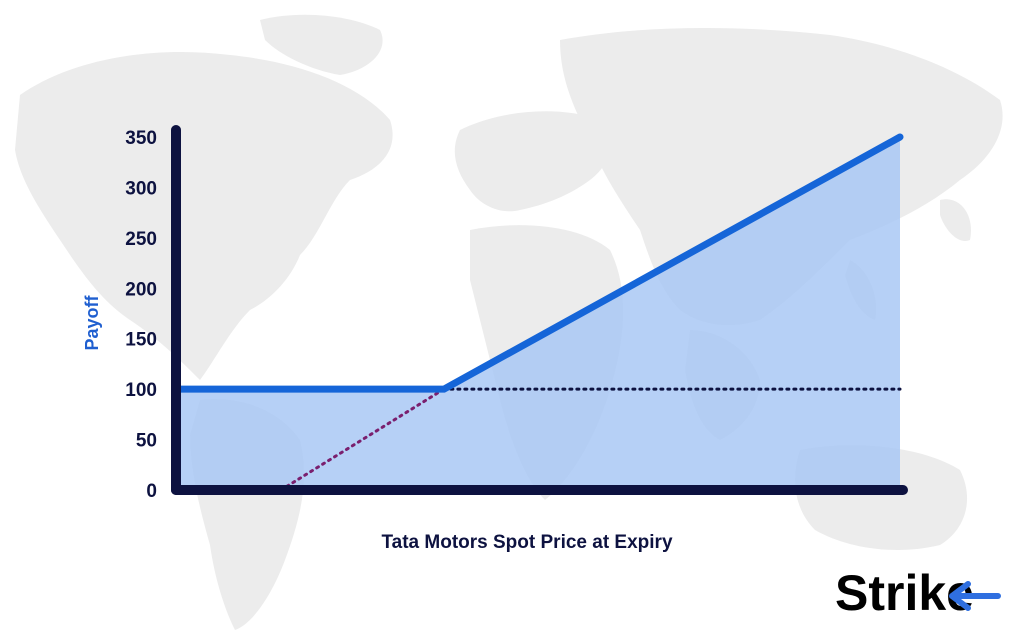  I want to click on y-tick-label: 300, so click(141, 188).